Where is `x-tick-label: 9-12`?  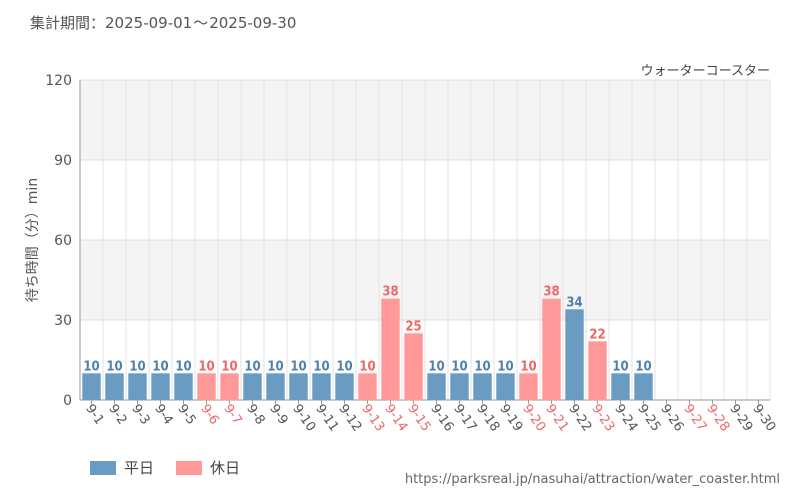 x-tick-label: 9-12 is located at coordinates (349, 418).